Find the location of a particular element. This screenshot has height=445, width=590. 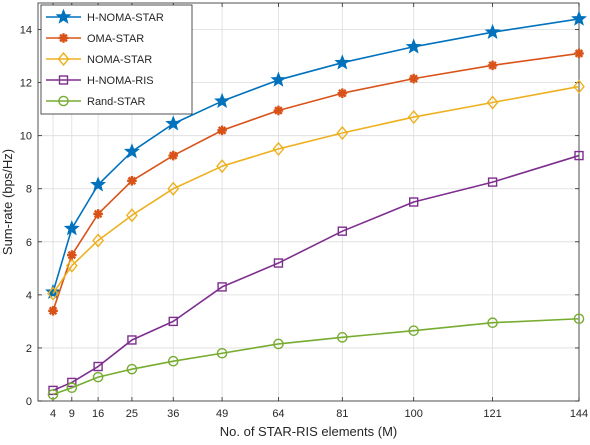

x-tick-label: 16 is located at coordinates (98, 414).